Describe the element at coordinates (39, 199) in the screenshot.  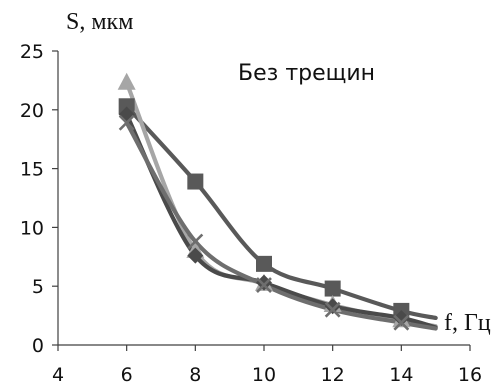
I see `y-ticks: 0 5 10 15 20 25` at that location.